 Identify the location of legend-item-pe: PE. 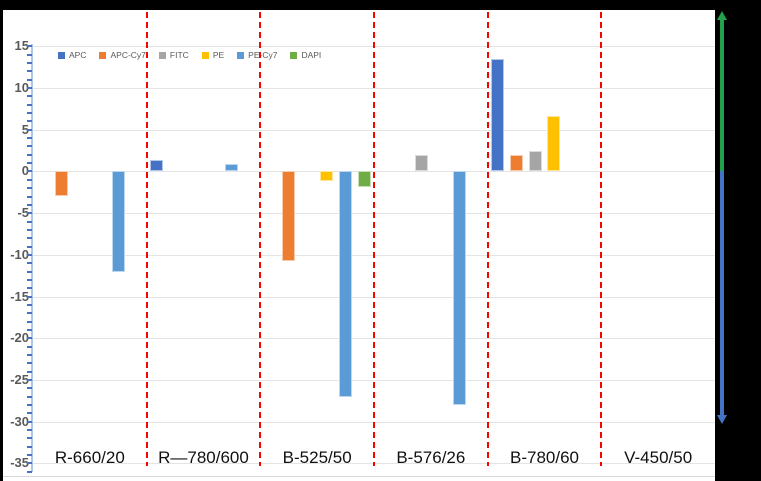
(213, 55).